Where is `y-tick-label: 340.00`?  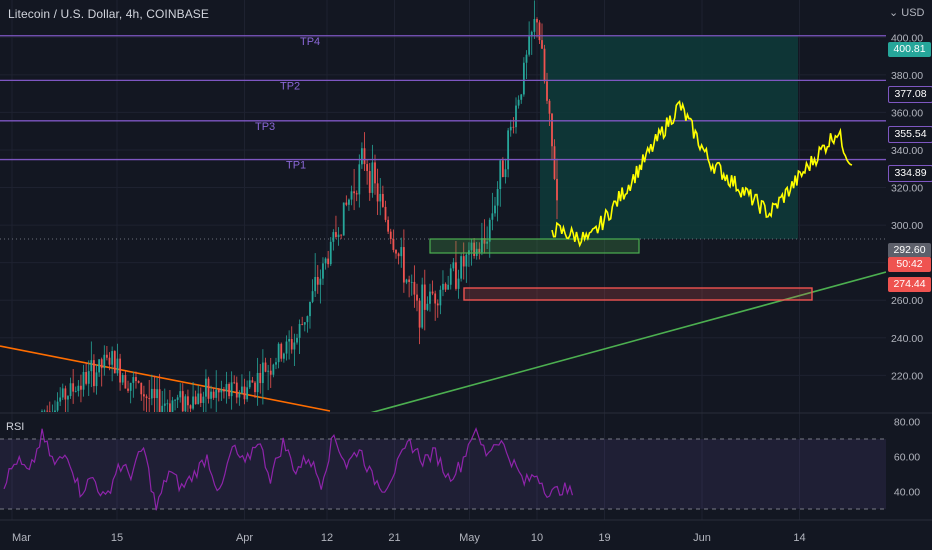
y-tick-label: 340.00 is located at coordinates (907, 151).